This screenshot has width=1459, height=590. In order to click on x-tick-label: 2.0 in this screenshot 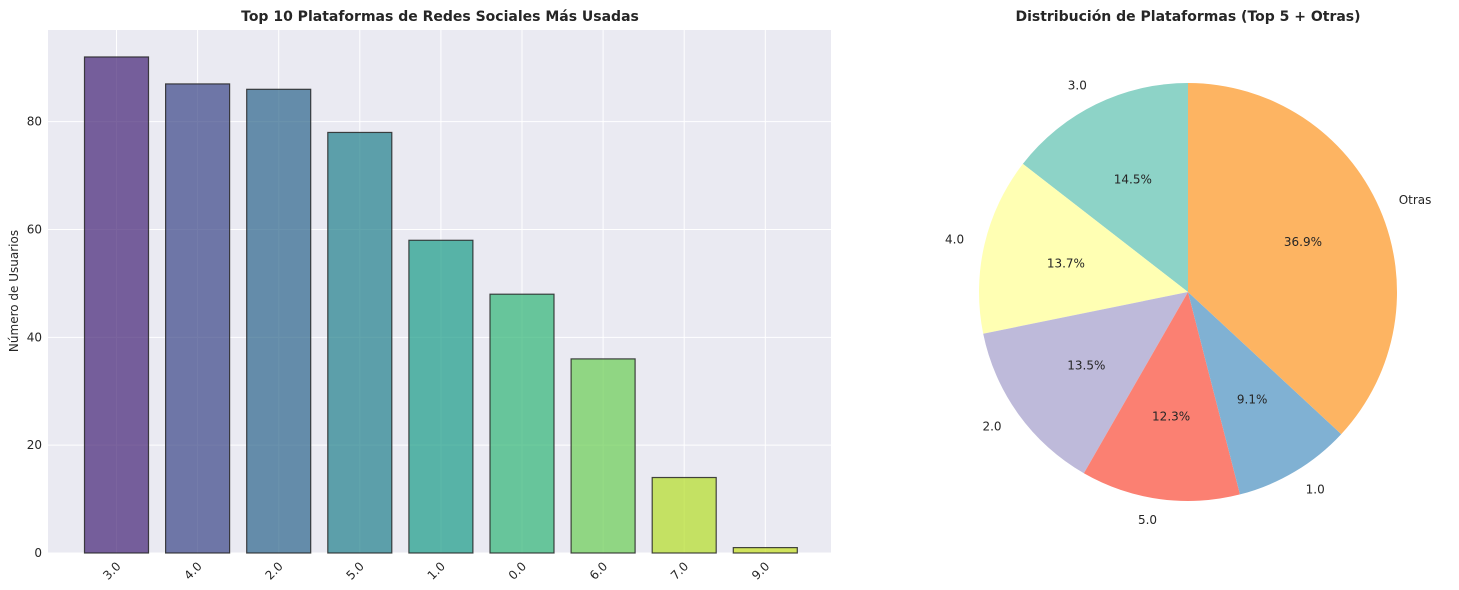, I will do `click(273, 570)`.